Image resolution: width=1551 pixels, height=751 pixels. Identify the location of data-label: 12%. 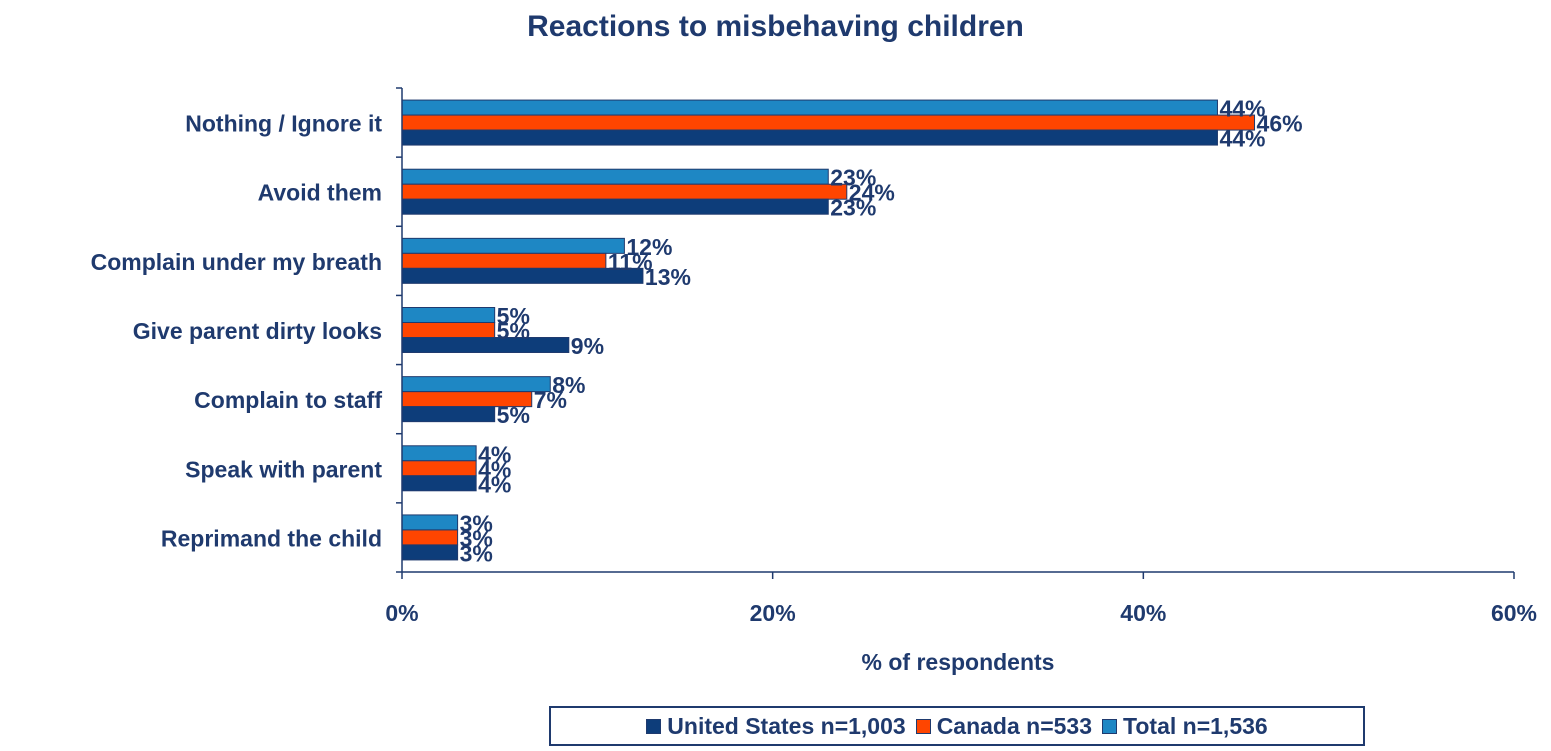
(649, 247).